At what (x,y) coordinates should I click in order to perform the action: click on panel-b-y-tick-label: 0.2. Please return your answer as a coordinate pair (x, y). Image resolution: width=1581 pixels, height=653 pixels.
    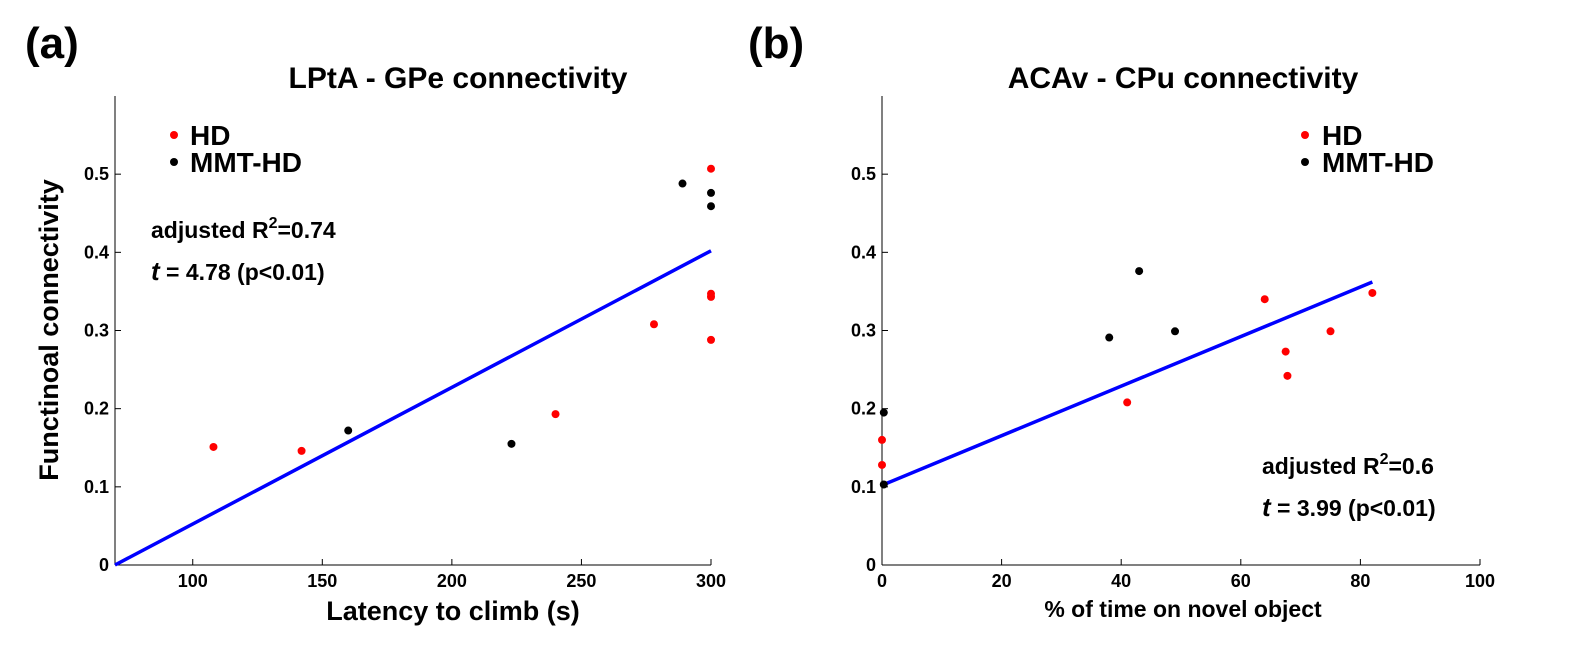
    Looking at the image, I should click on (863, 409).